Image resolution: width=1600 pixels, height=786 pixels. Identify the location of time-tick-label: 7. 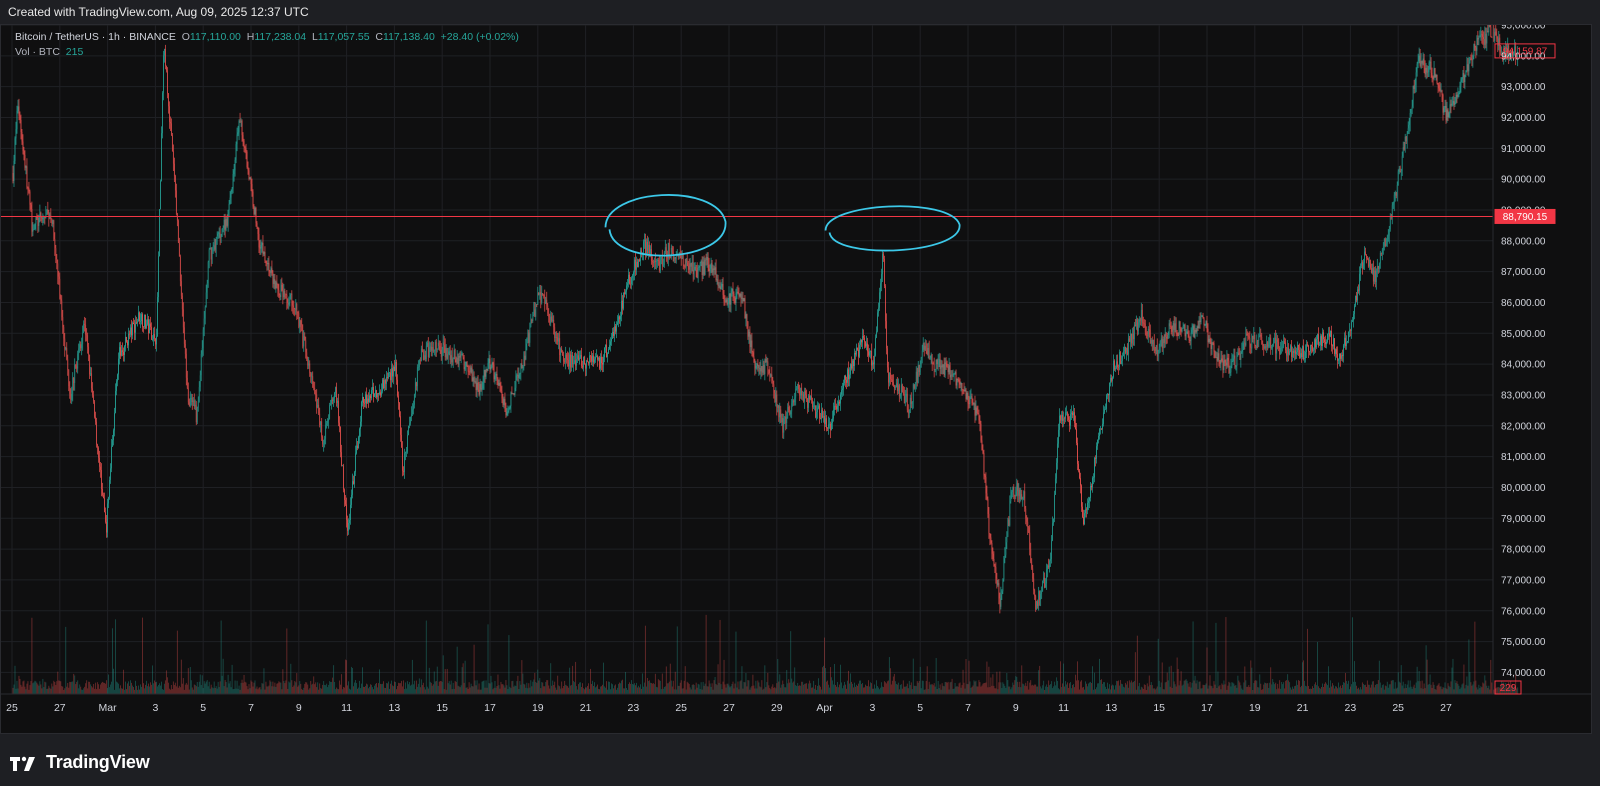
(968, 708).